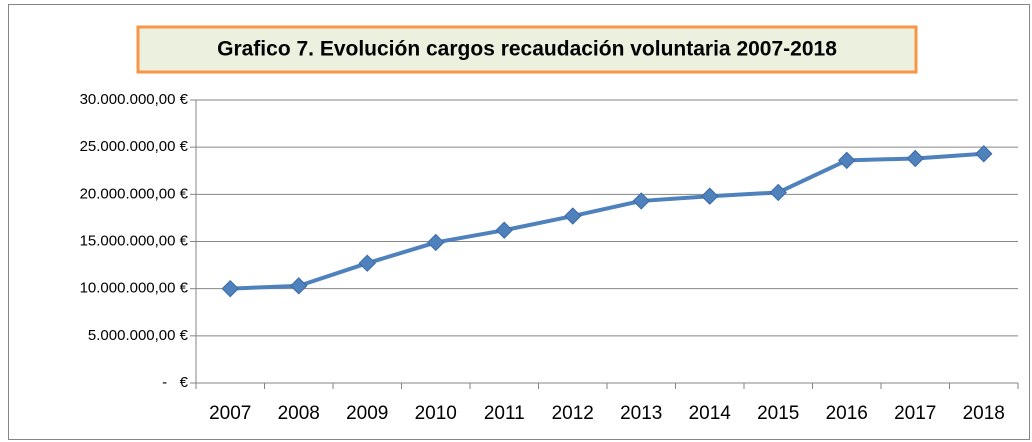 Image resolution: width=1032 pixels, height=442 pixels. I want to click on y-tick-label: 25.000.000,00 €, so click(134, 146).